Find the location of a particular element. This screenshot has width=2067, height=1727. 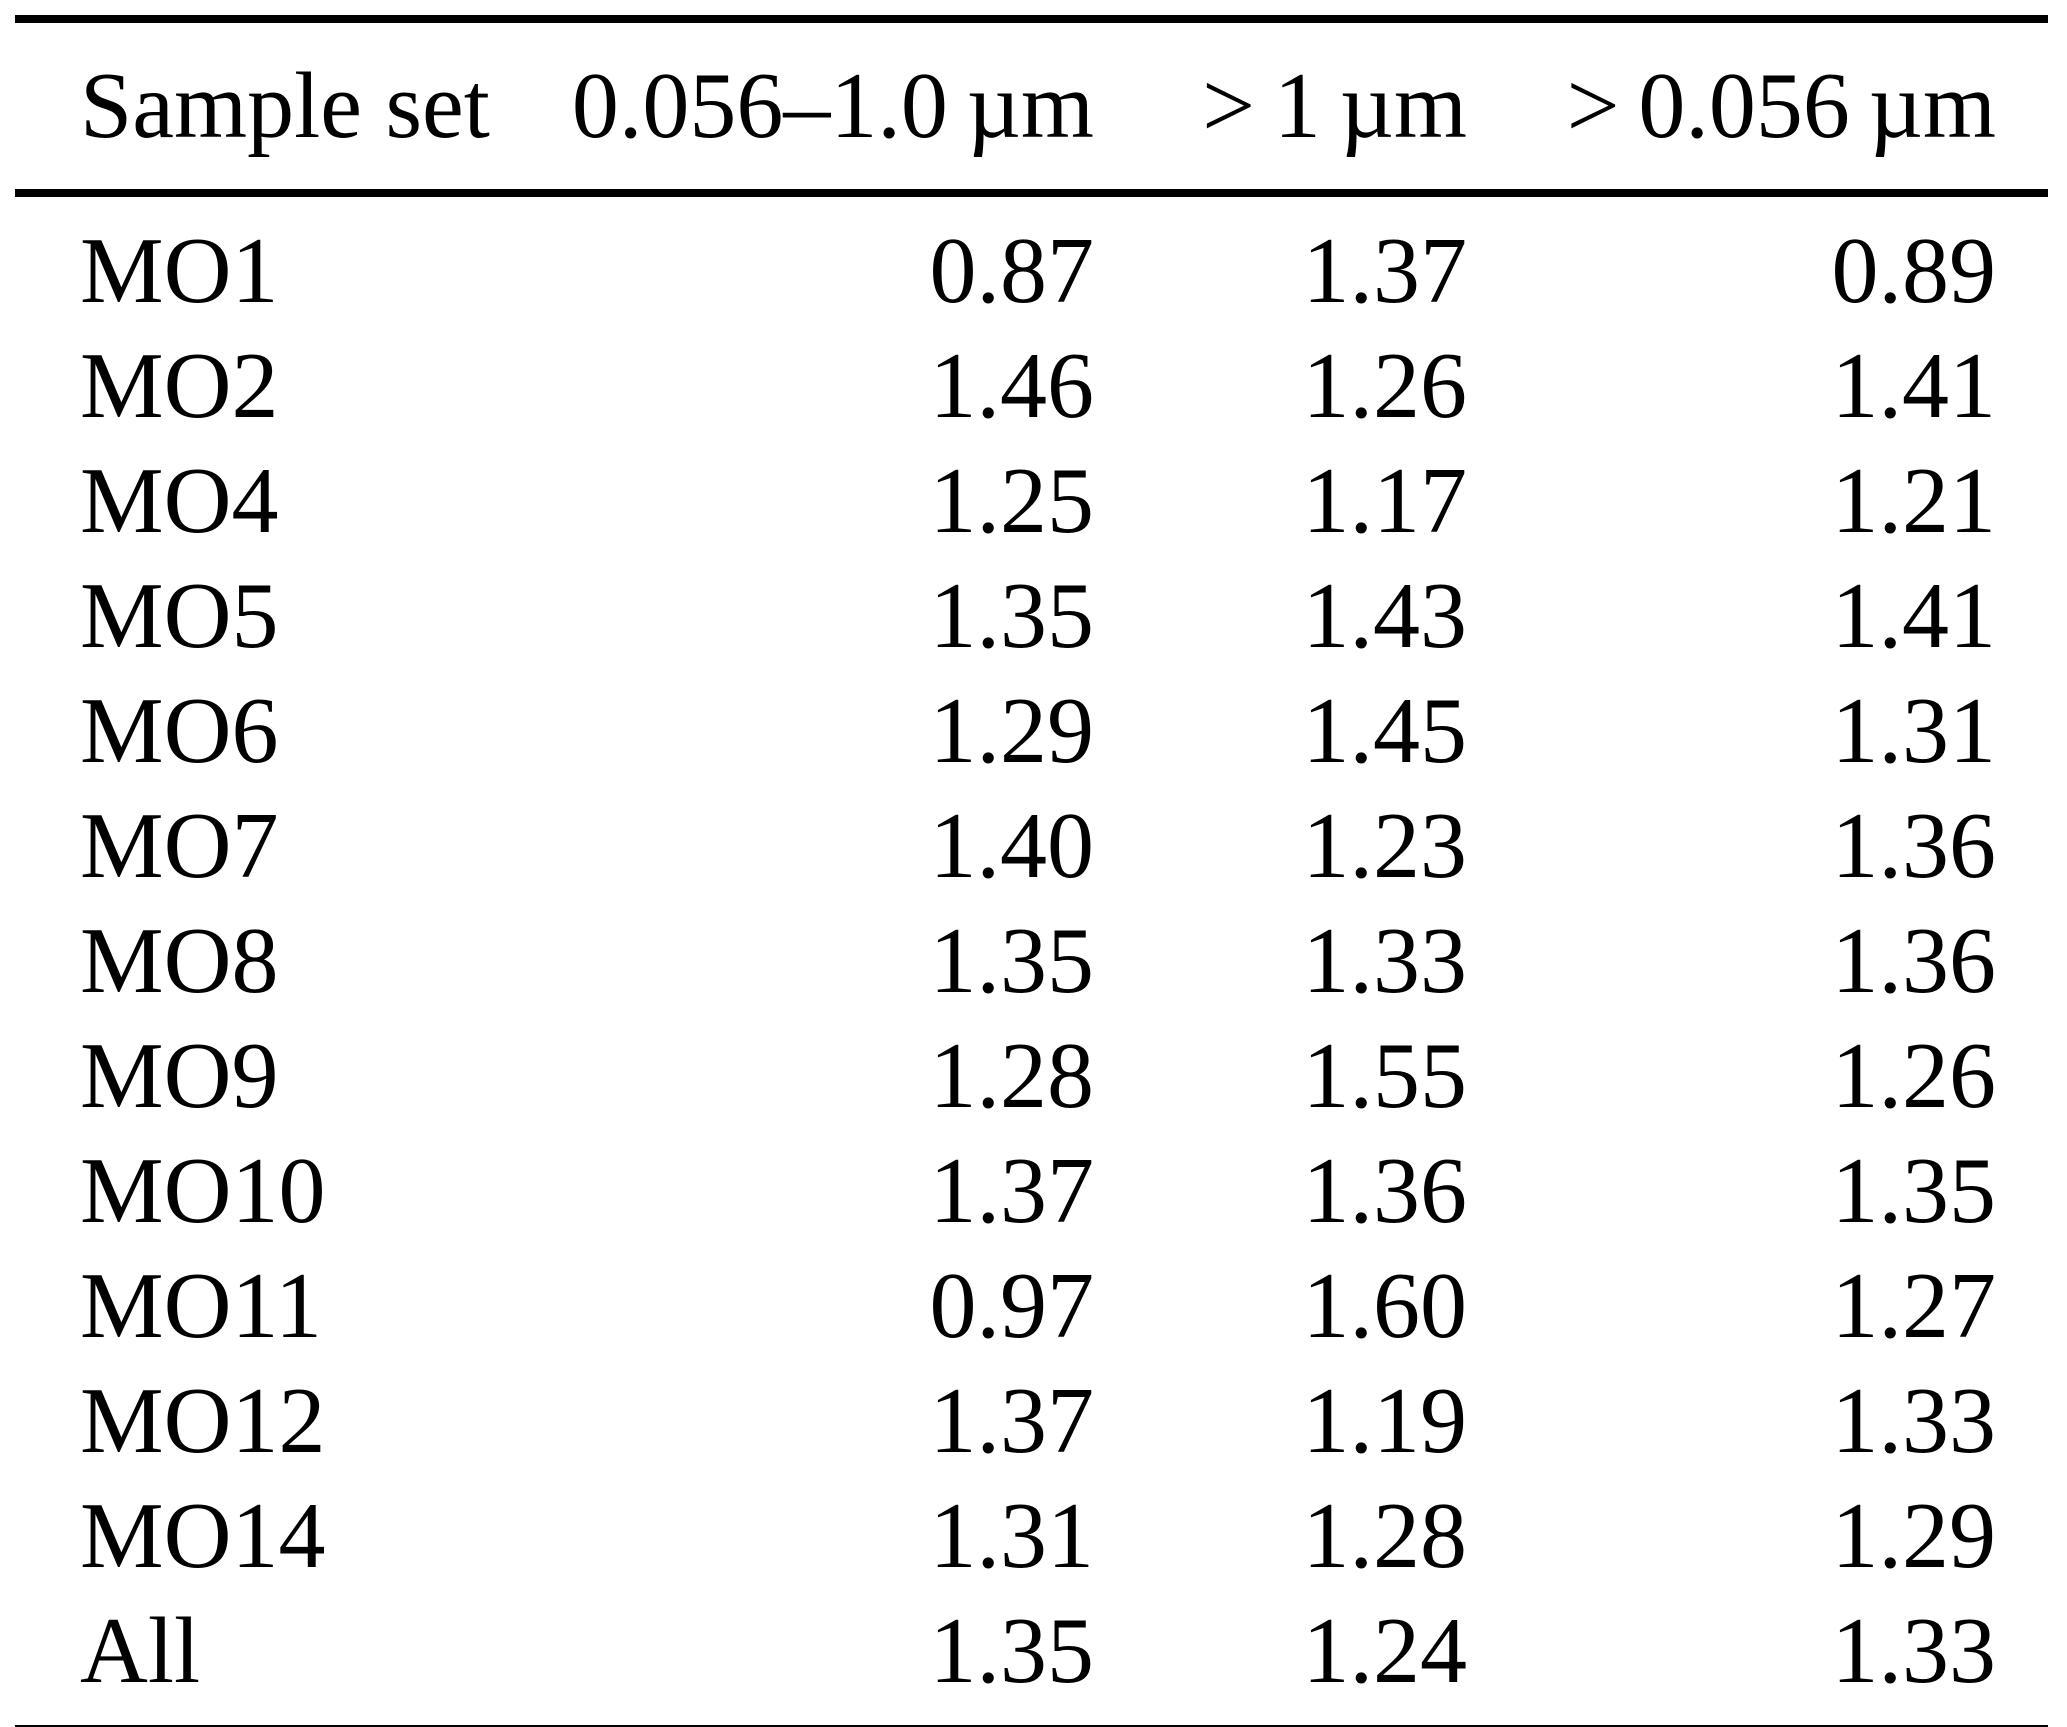

cell-value: 1.43 is located at coordinates (1385, 616).